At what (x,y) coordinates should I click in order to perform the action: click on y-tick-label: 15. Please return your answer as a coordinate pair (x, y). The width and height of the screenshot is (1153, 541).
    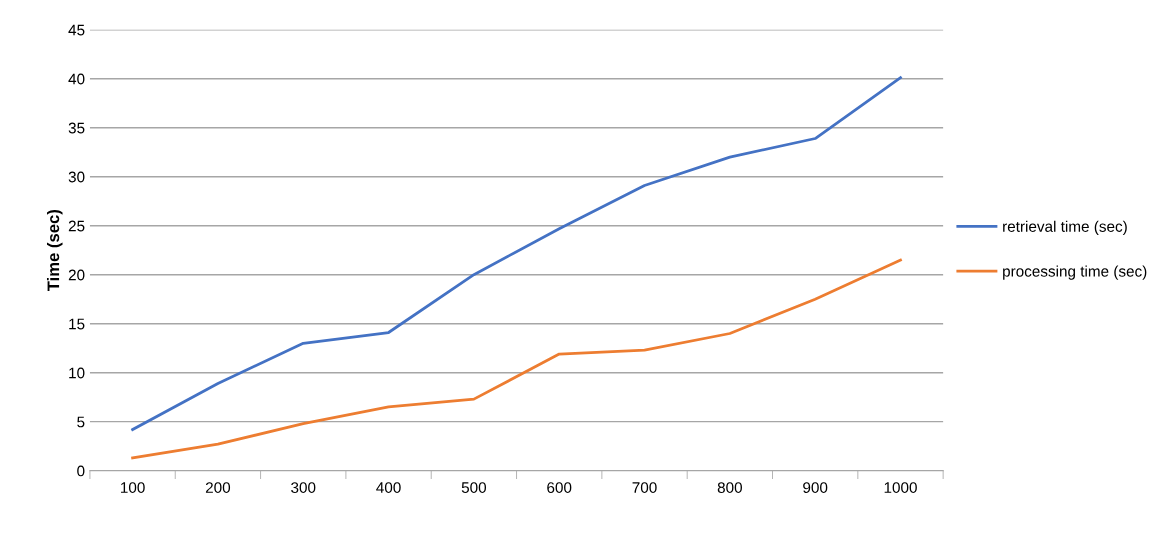
    Looking at the image, I should click on (77, 324).